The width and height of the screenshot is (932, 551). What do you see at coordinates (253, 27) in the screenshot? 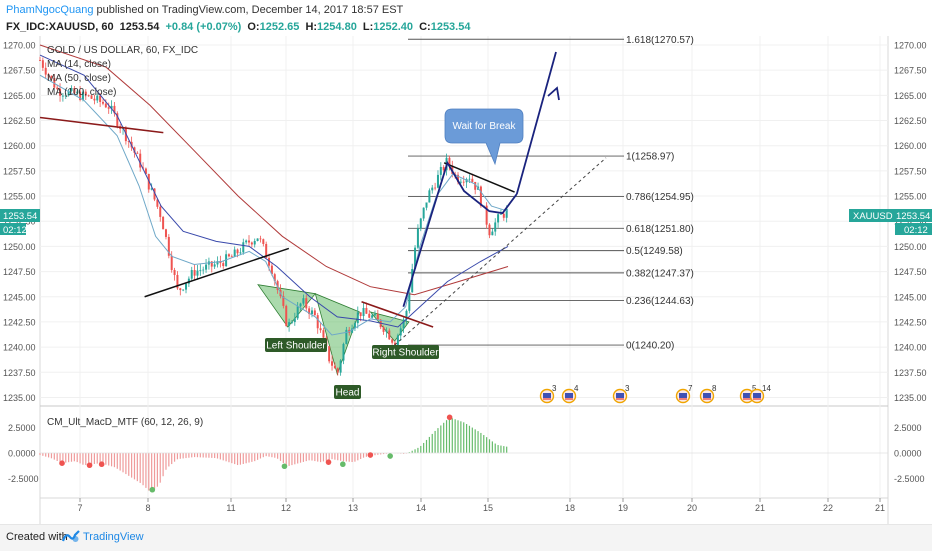
I see `open-label: O:` at bounding box center [253, 27].